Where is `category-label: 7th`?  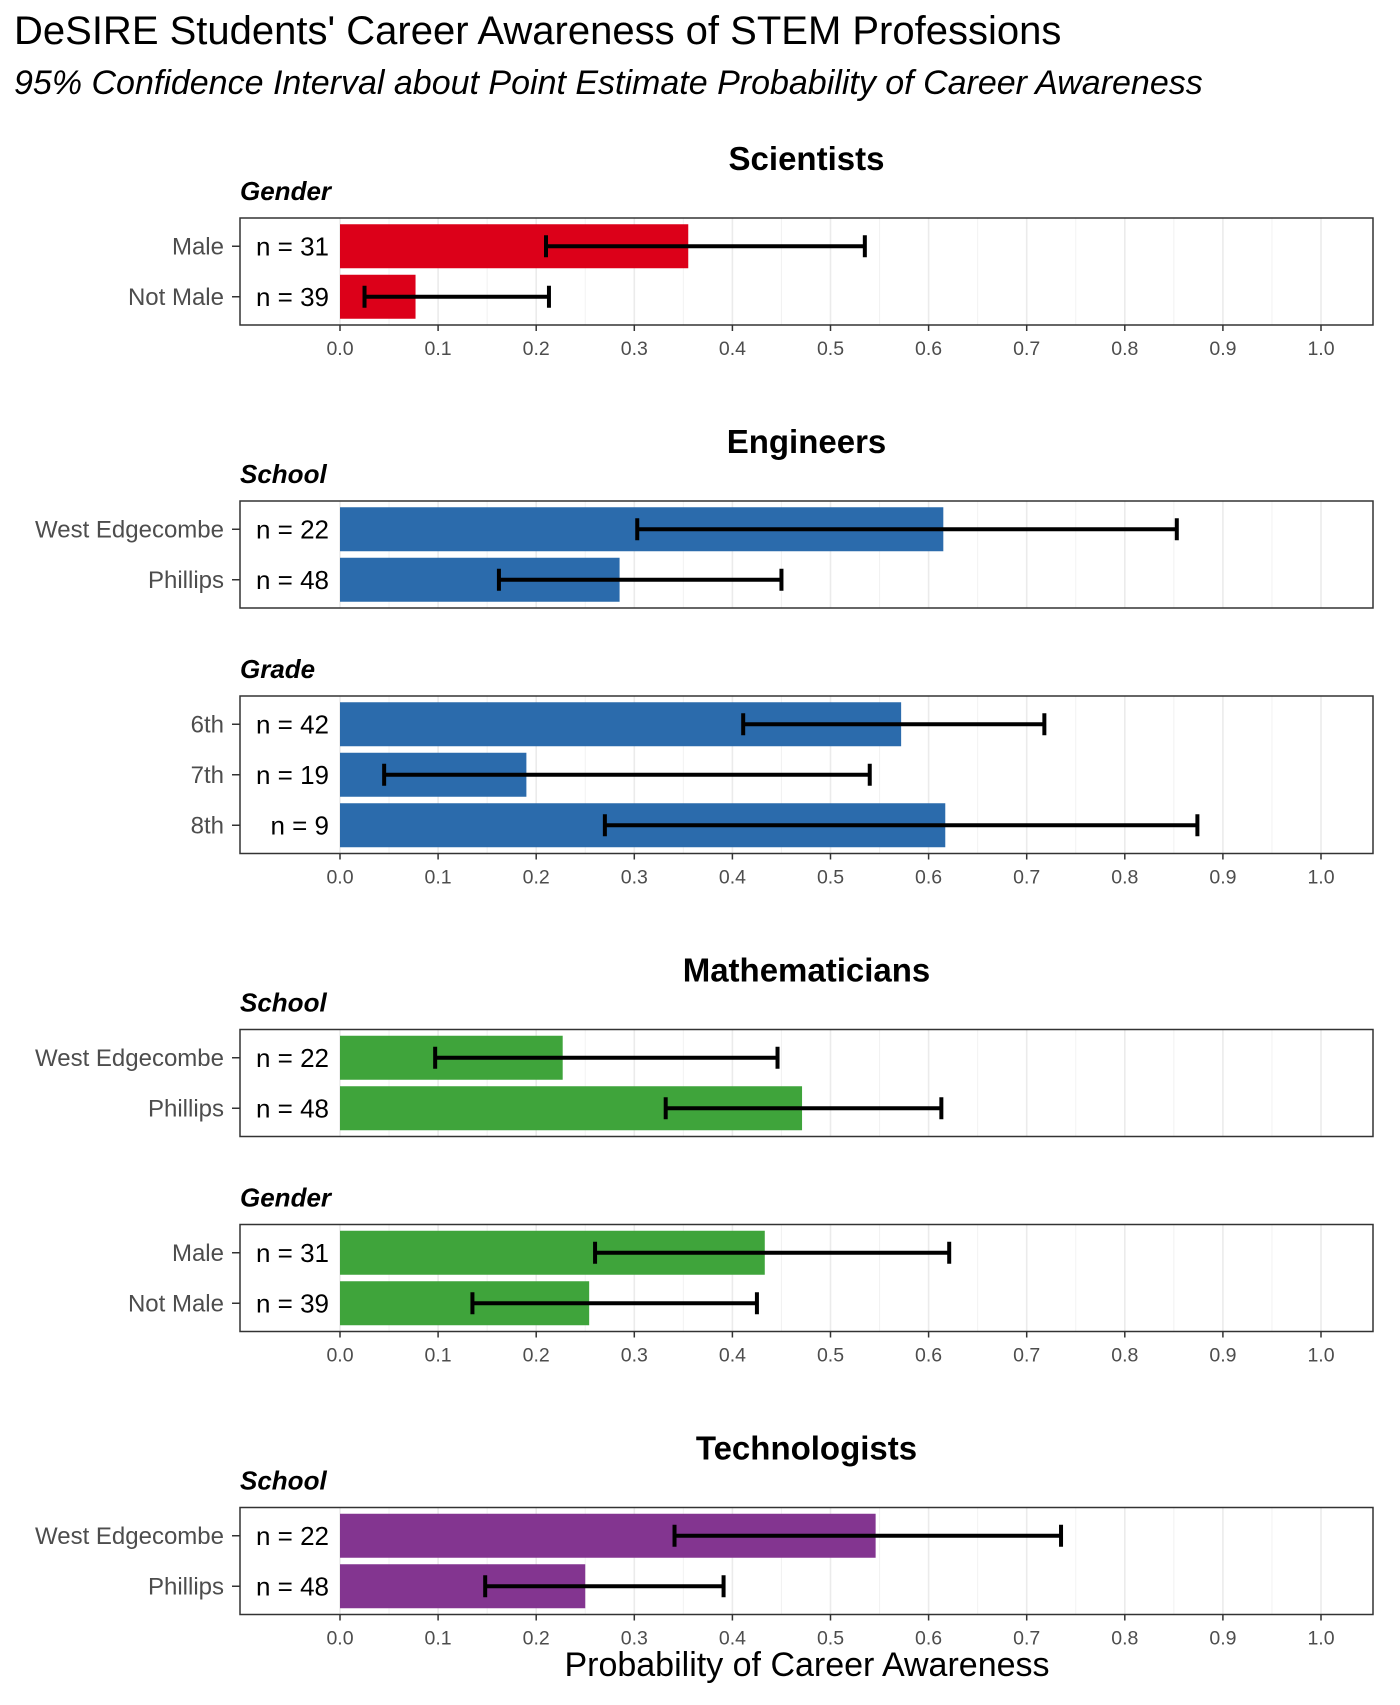
category-label: 7th is located at coordinates (207, 775).